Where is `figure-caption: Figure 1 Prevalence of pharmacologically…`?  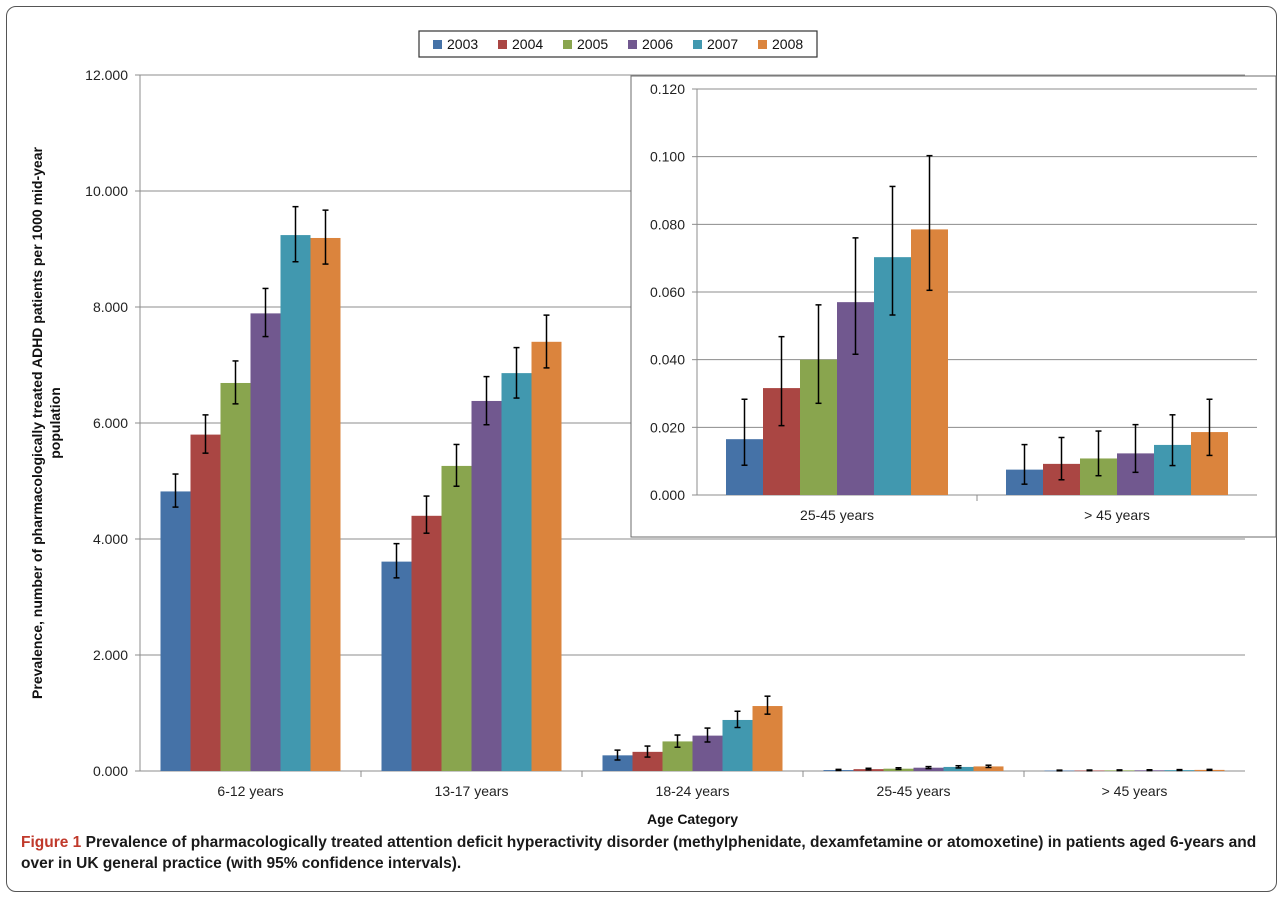
figure-caption: Figure 1 Prevalence of pharmacologically… is located at coordinates (641, 853).